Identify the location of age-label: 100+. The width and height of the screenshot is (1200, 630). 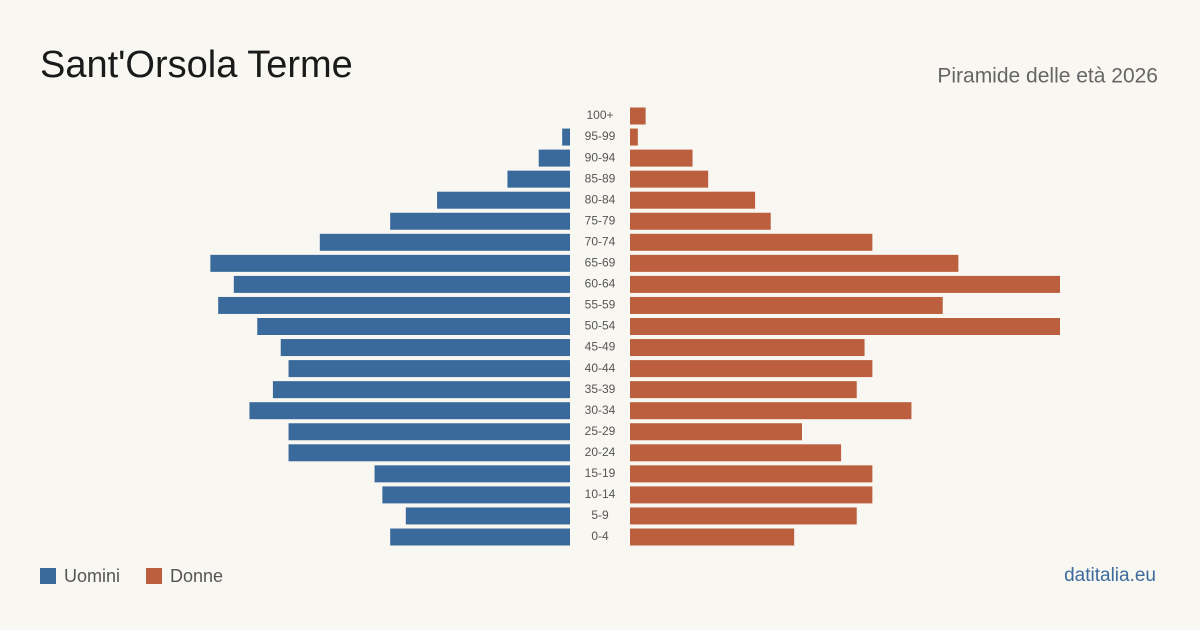
(599, 115).